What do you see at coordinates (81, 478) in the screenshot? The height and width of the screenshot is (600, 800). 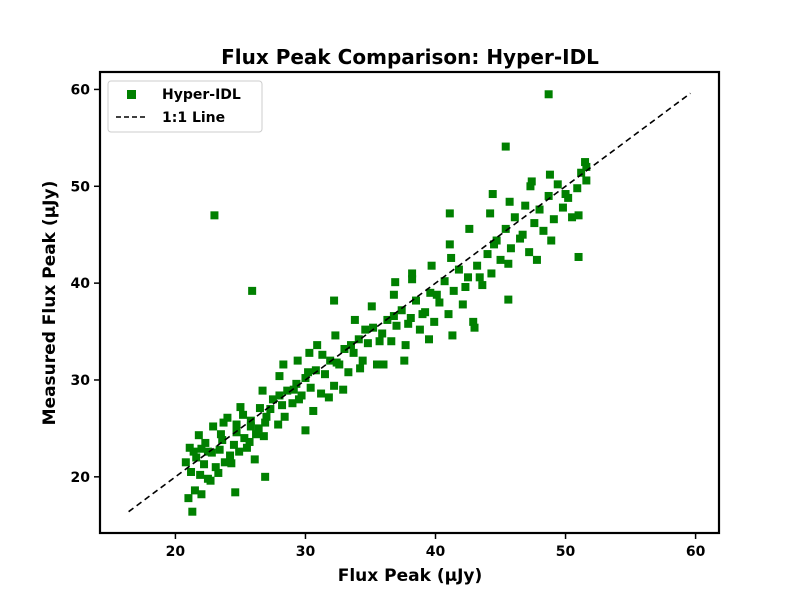 I see `y-tick-label: 20` at bounding box center [81, 478].